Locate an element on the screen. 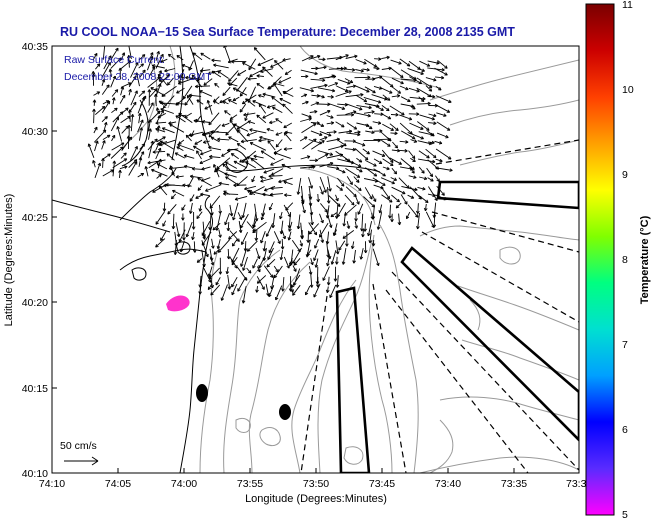 Image resolution: width=651 pixels, height=519 pixels. y-tick-label: 40:15 is located at coordinates (35, 389).